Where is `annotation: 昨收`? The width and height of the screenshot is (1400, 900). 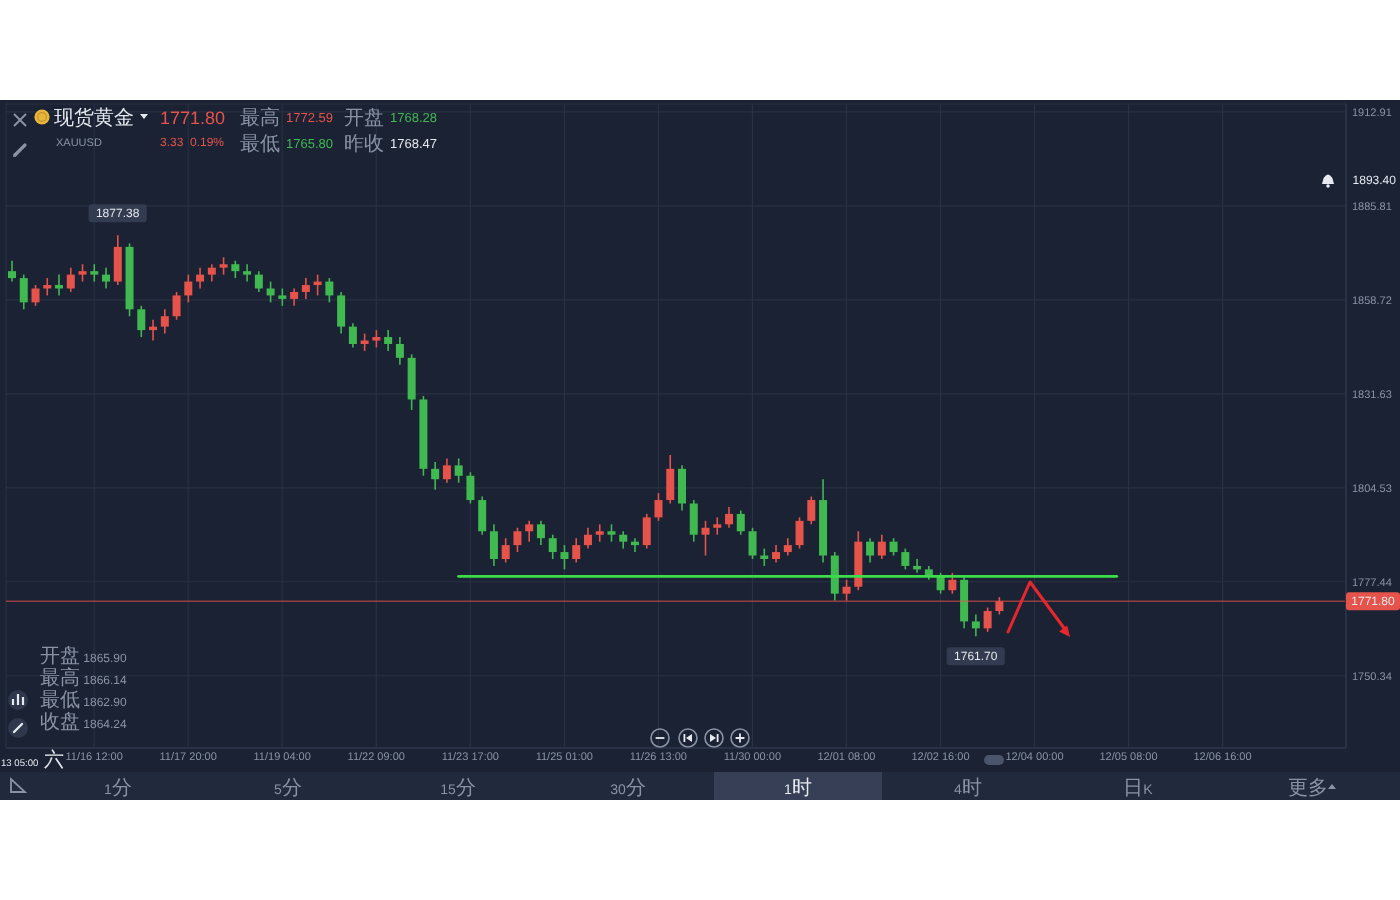 annotation: 昨收 is located at coordinates (364, 144).